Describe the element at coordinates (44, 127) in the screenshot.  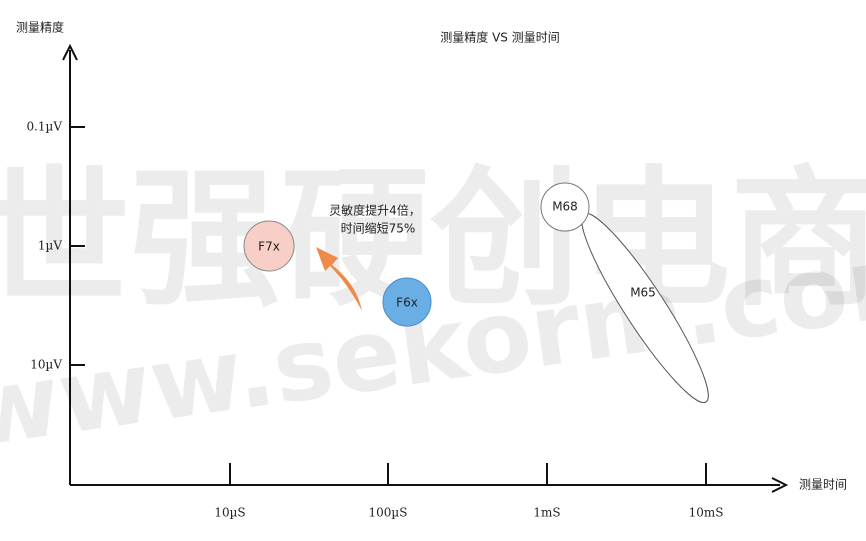
I see `y-tick-label: 0.1µV` at that location.